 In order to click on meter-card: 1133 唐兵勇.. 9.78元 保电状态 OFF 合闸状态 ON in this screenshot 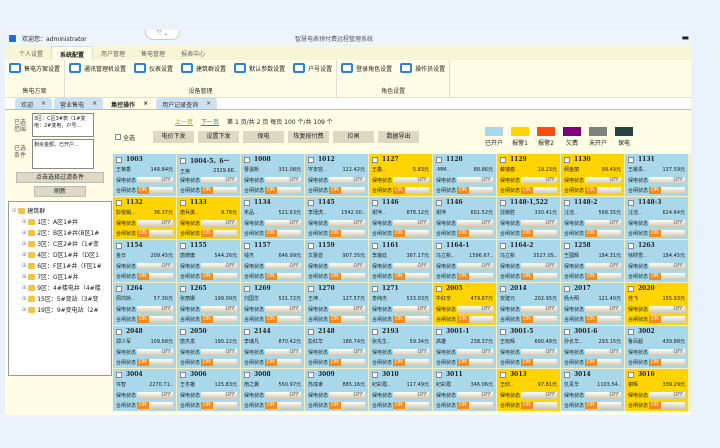, I will do `click(208, 218)`.